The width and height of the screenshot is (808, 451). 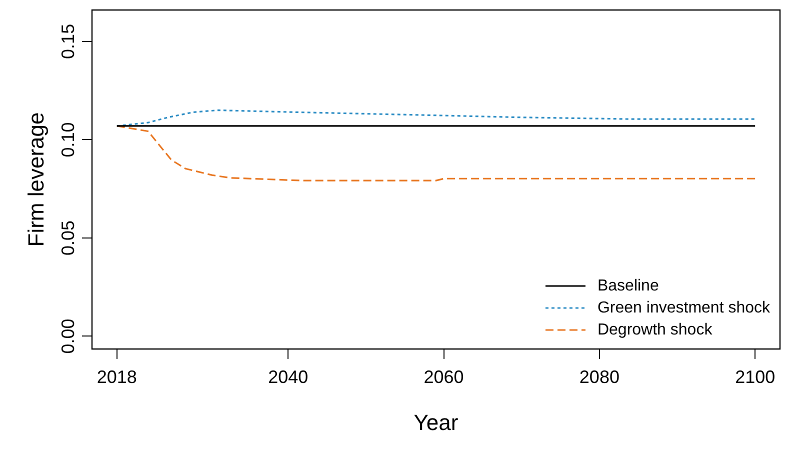 I want to click on y-axis-title: Firm leverage, so click(x=35, y=179).